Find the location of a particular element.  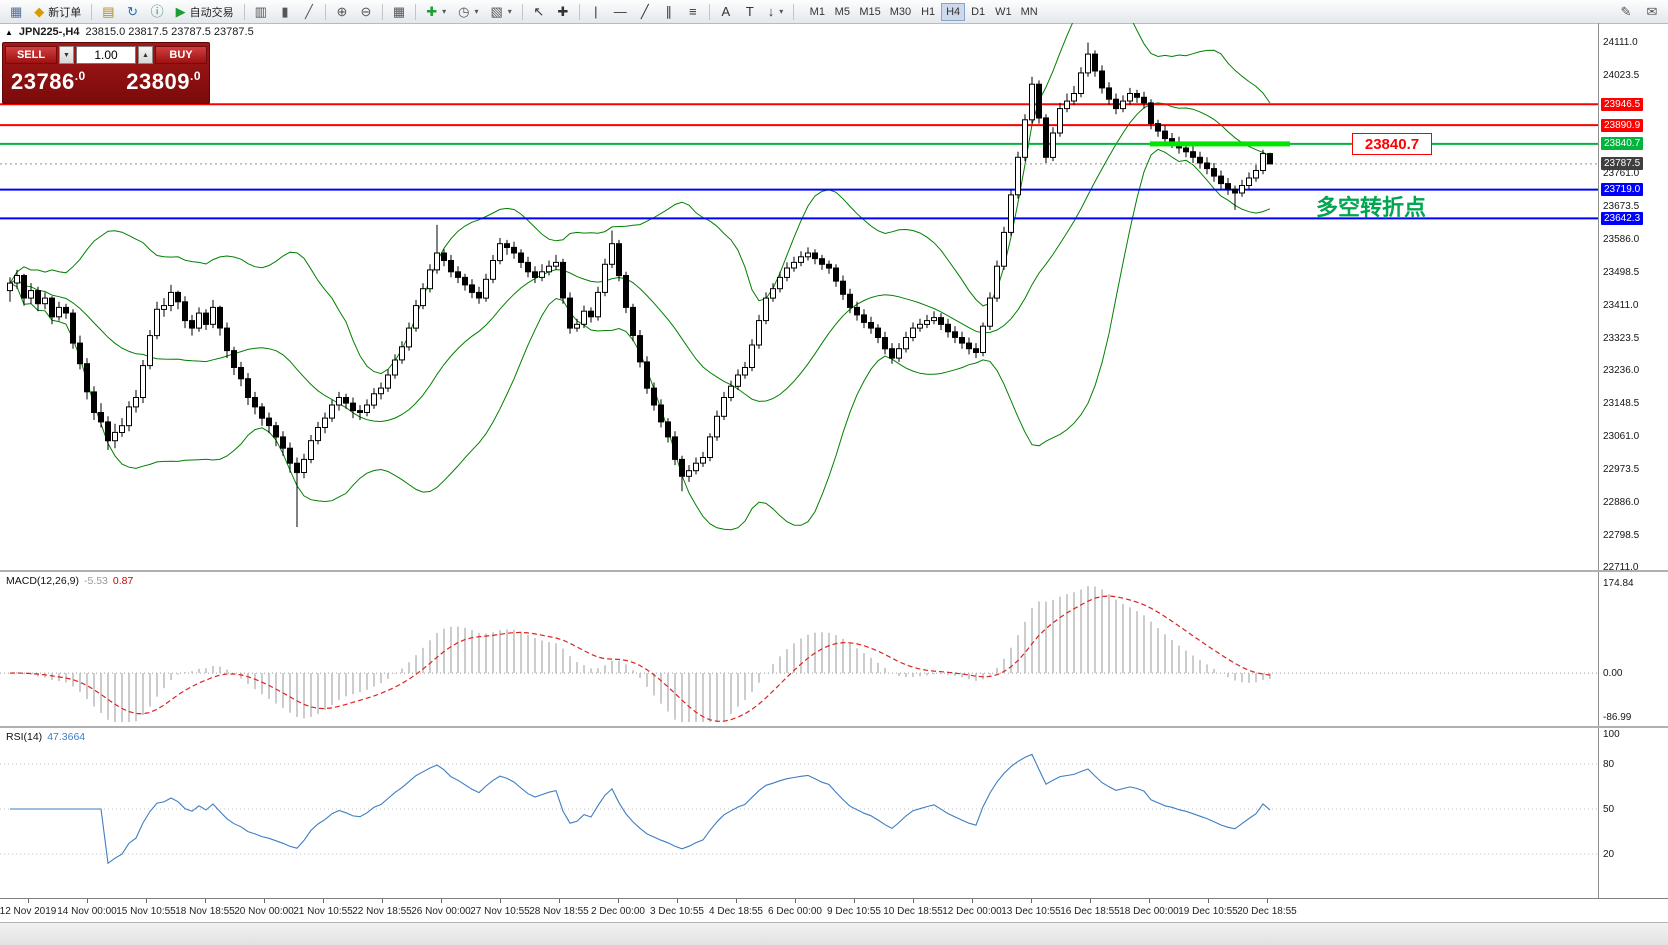

timeframe-button-H1: H1 is located at coordinates (928, 11).